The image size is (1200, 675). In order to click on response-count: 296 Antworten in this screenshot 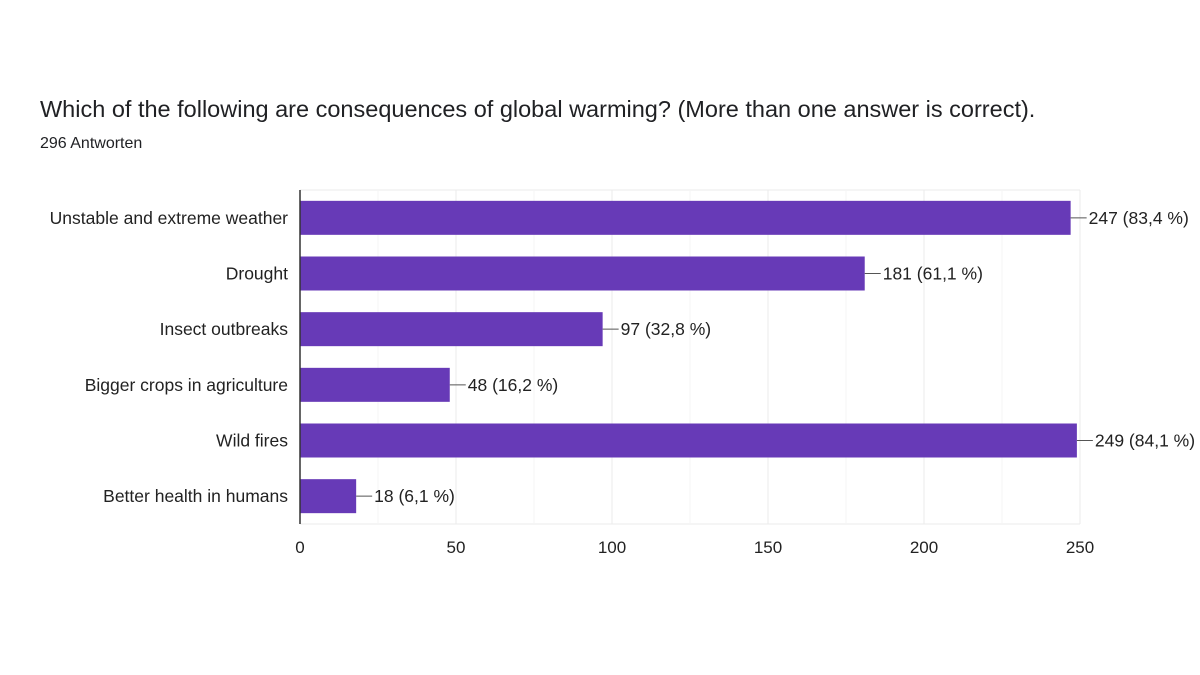, I will do `click(91, 143)`.